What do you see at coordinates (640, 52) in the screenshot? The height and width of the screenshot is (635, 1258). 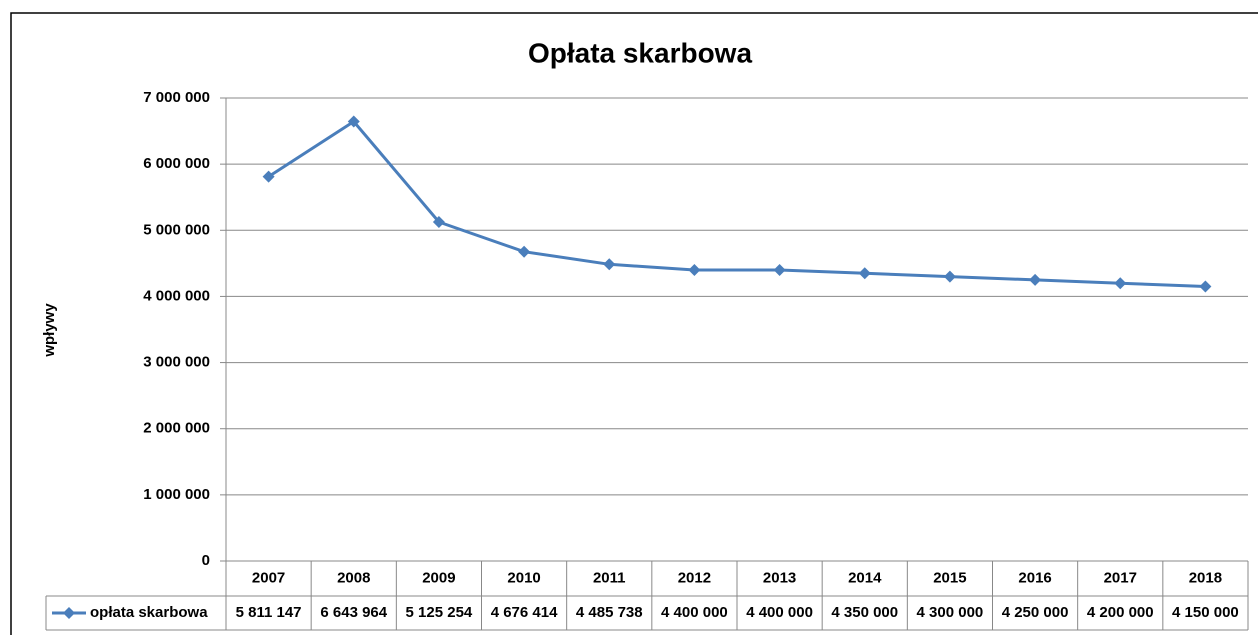 I see `chart-title: Opłata skarbowa` at bounding box center [640, 52].